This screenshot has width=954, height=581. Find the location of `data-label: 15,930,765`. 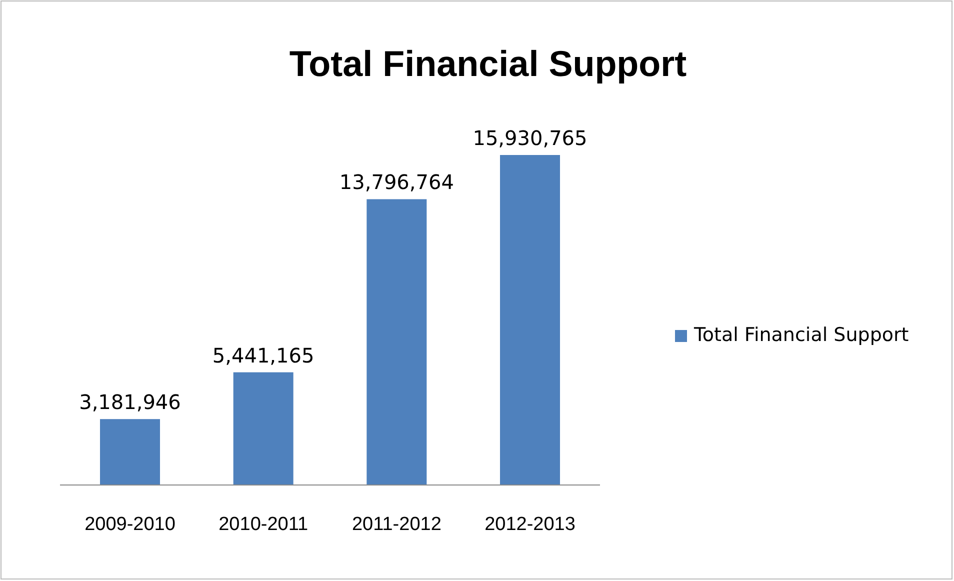

data-label: 15,930,765 is located at coordinates (530, 138).